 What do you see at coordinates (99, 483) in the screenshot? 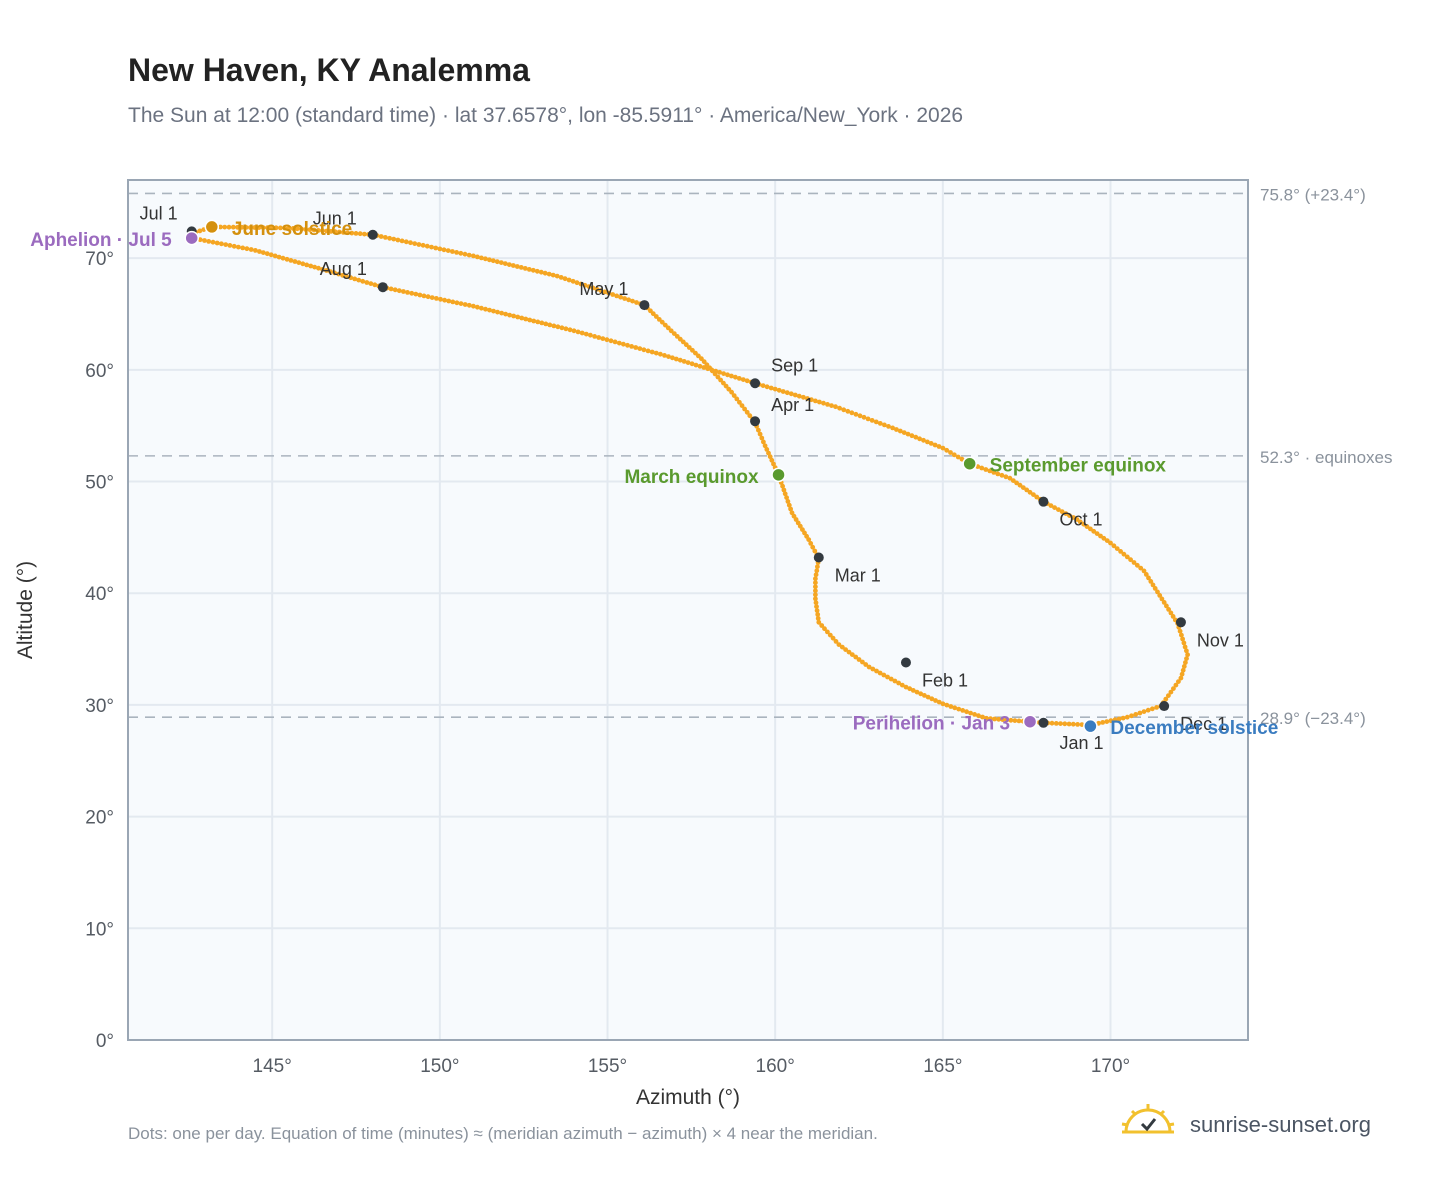
I see `y-tick-label: 50°` at bounding box center [99, 483].